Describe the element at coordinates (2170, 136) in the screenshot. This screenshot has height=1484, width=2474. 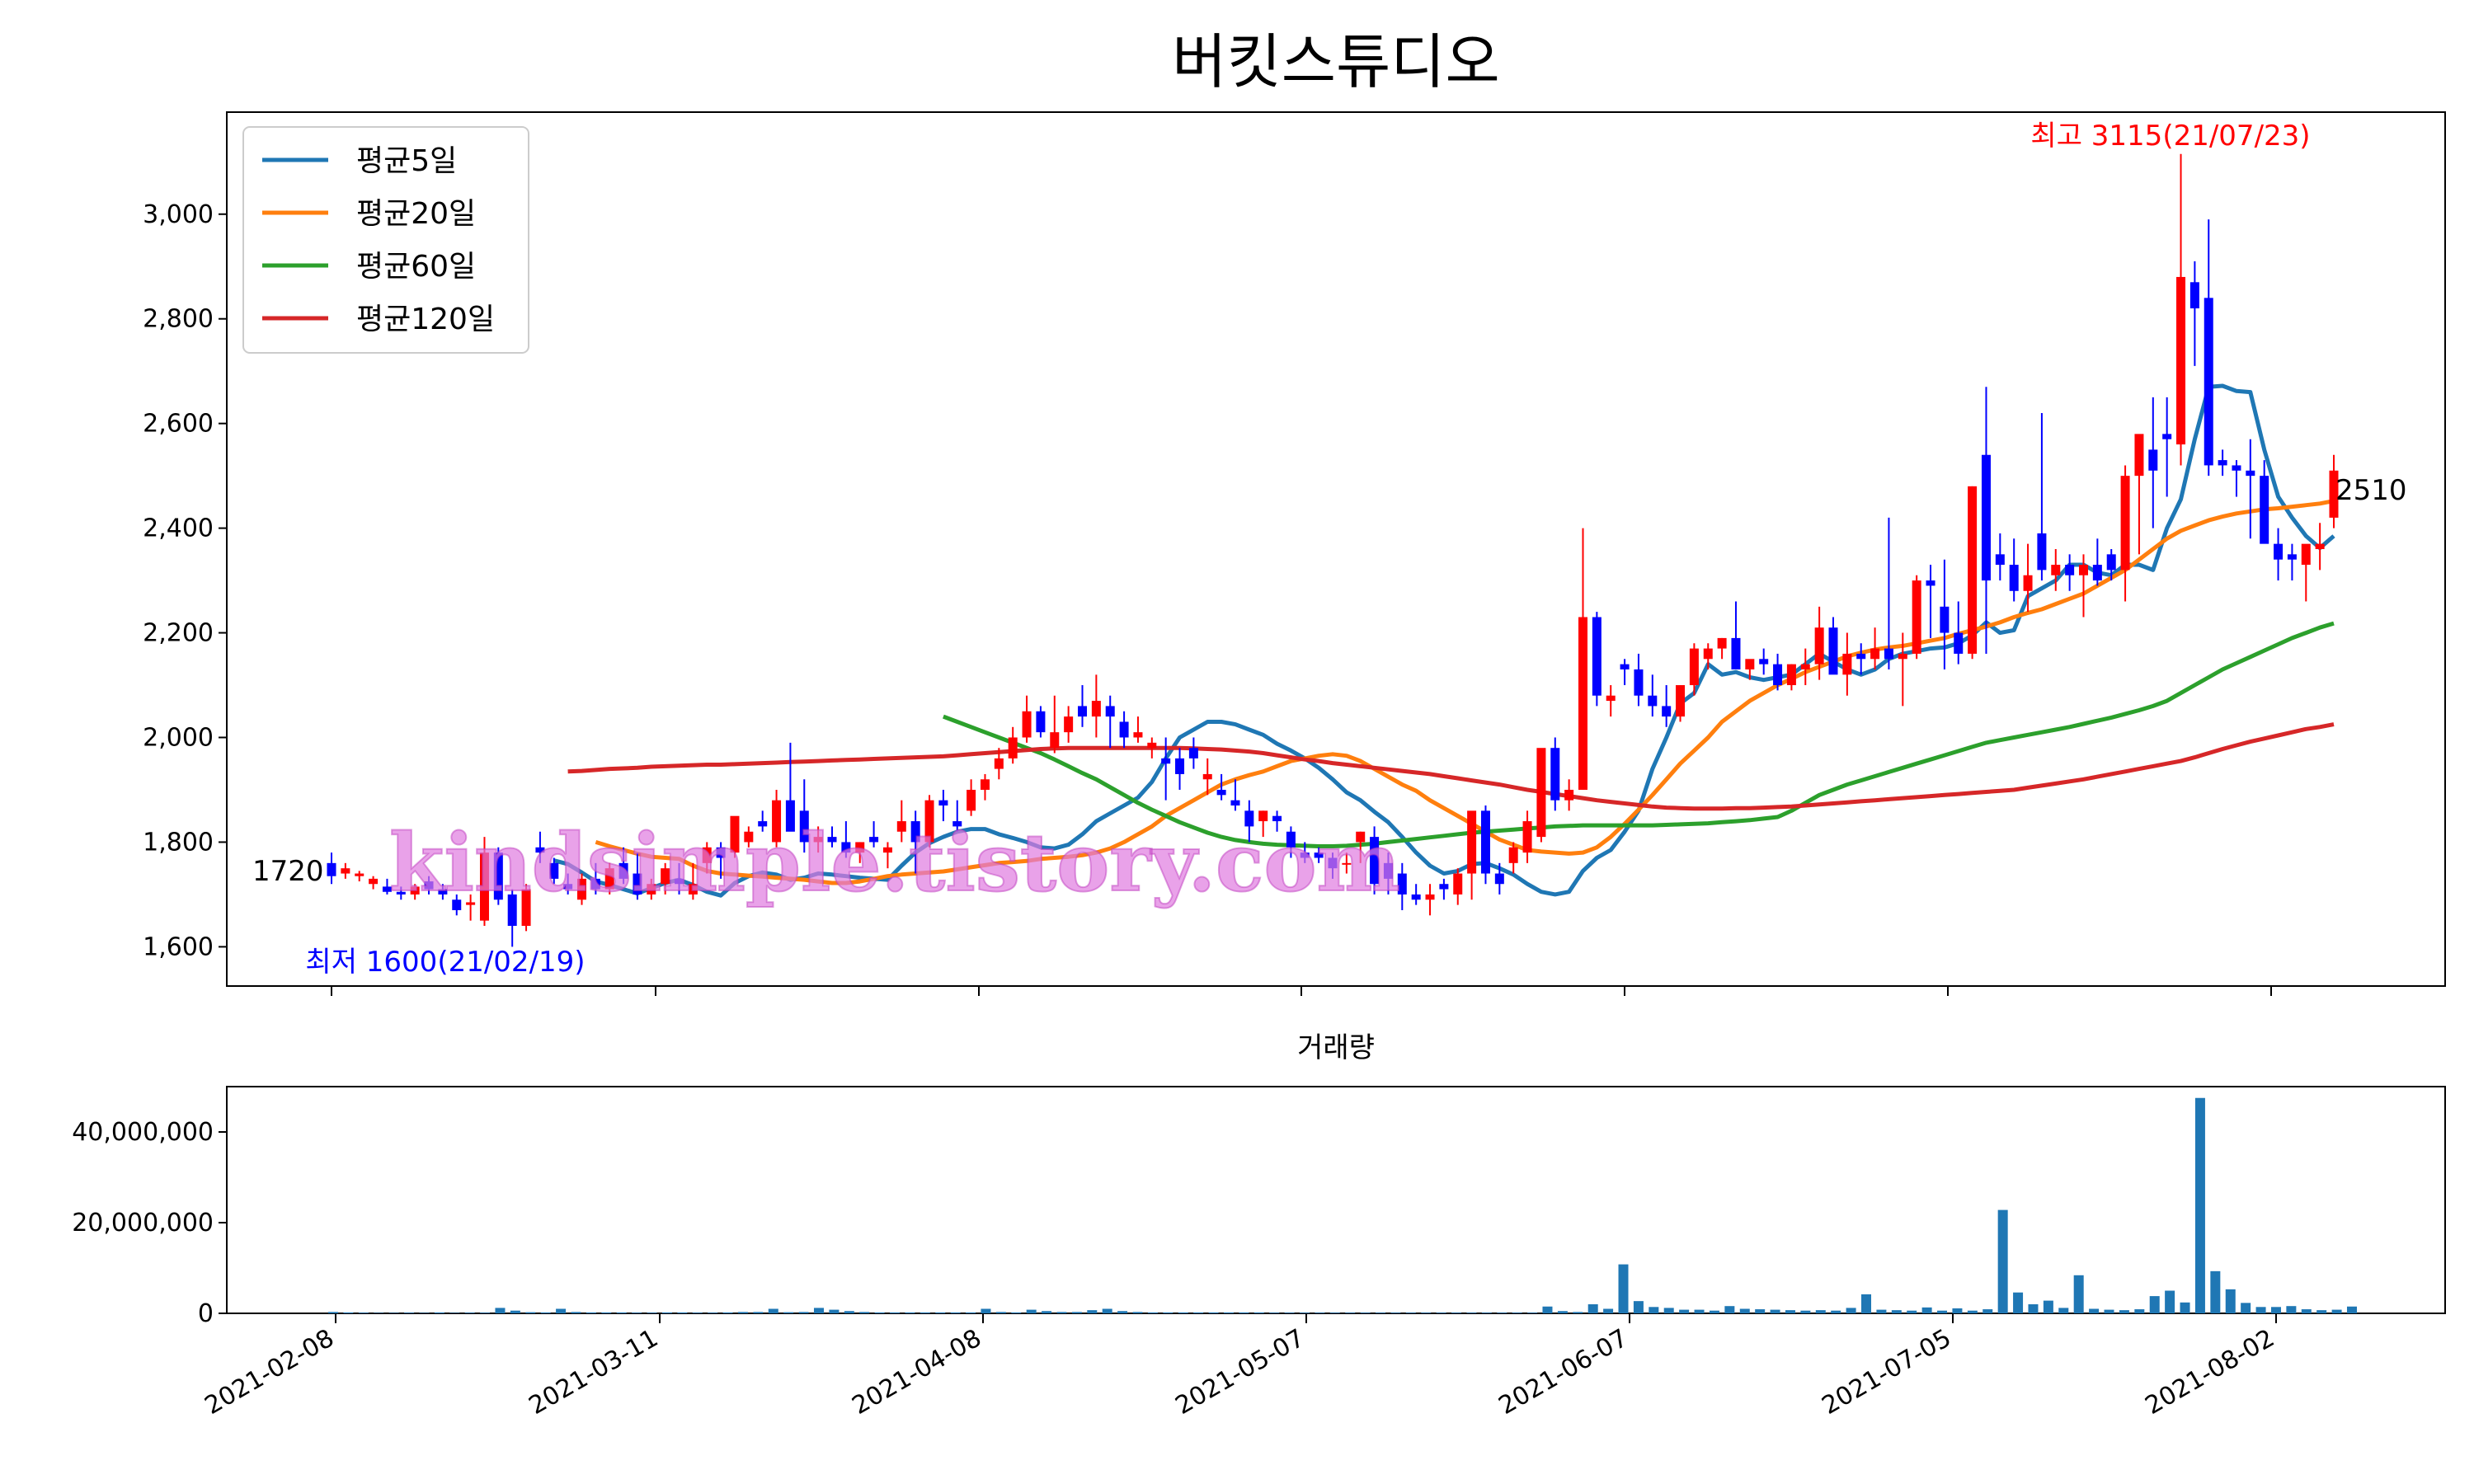
I see `max-annotation: 최고 3115(21/07/23)` at that location.